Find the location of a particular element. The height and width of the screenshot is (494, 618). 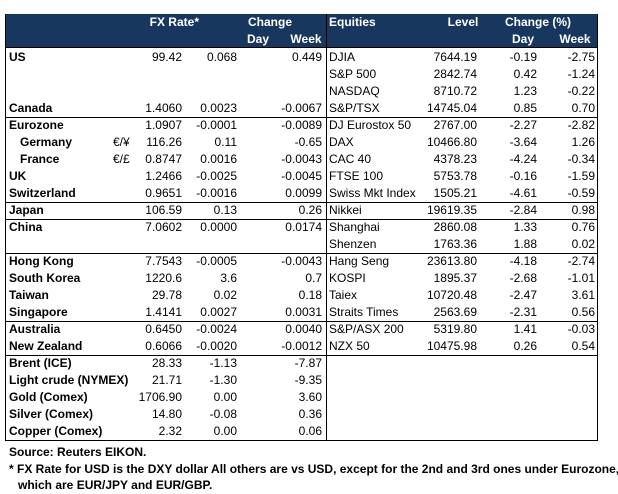

cell-day: 0.00 is located at coordinates (225, 431).